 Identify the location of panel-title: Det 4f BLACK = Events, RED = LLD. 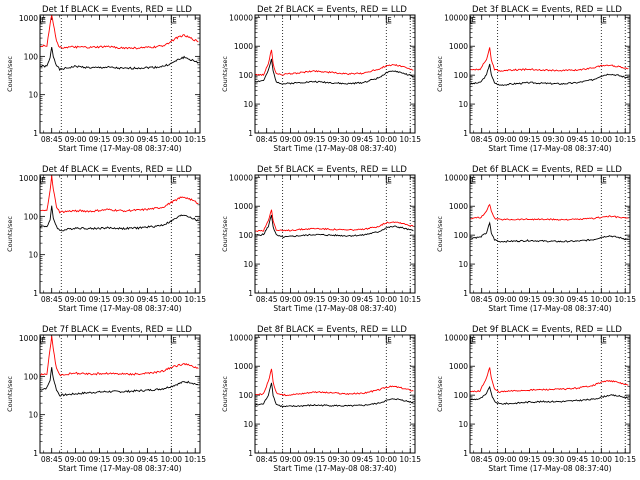
(117, 170).